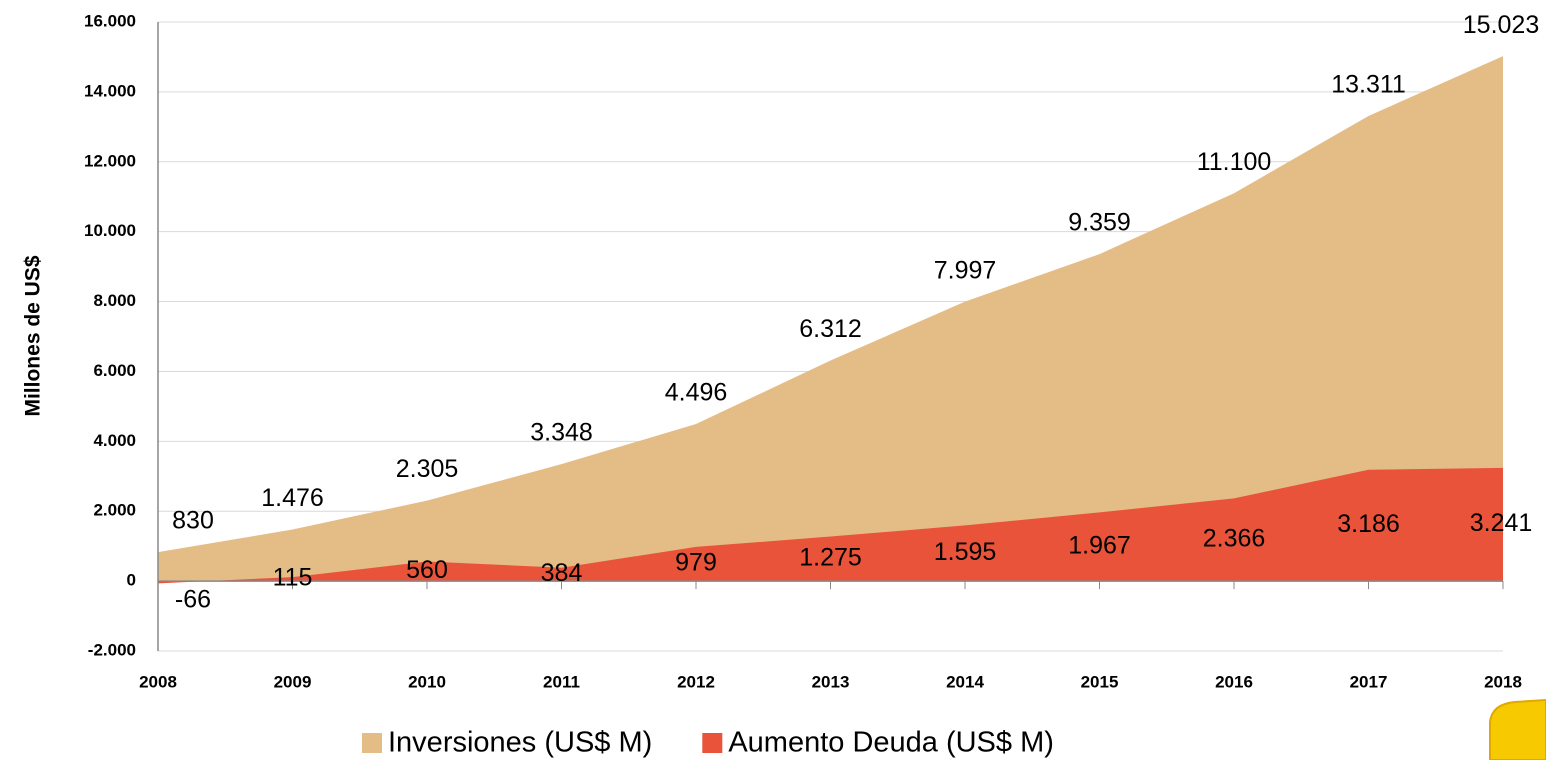 This screenshot has height=760, width=1546. Describe the element at coordinates (427, 681) in the screenshot. I see `x-tick-label: 2010` at that location.